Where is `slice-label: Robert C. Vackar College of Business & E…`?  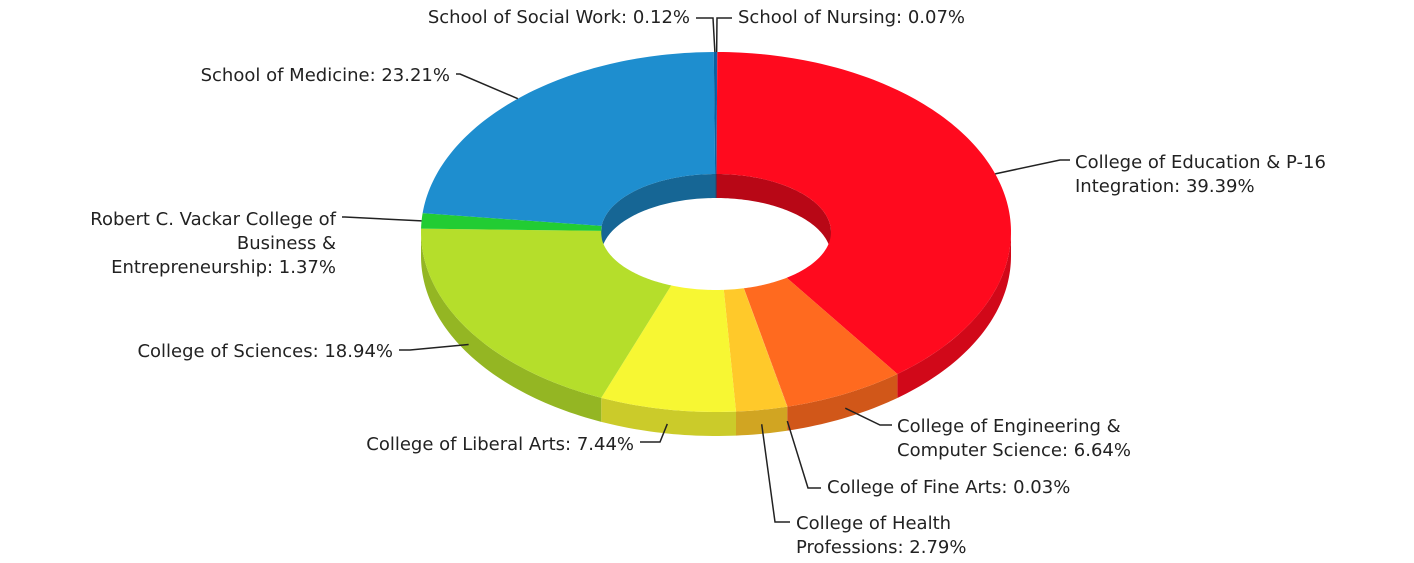
slice-label: Robert C. Vackar College of Business & E… is located at coordinates (213, 243).